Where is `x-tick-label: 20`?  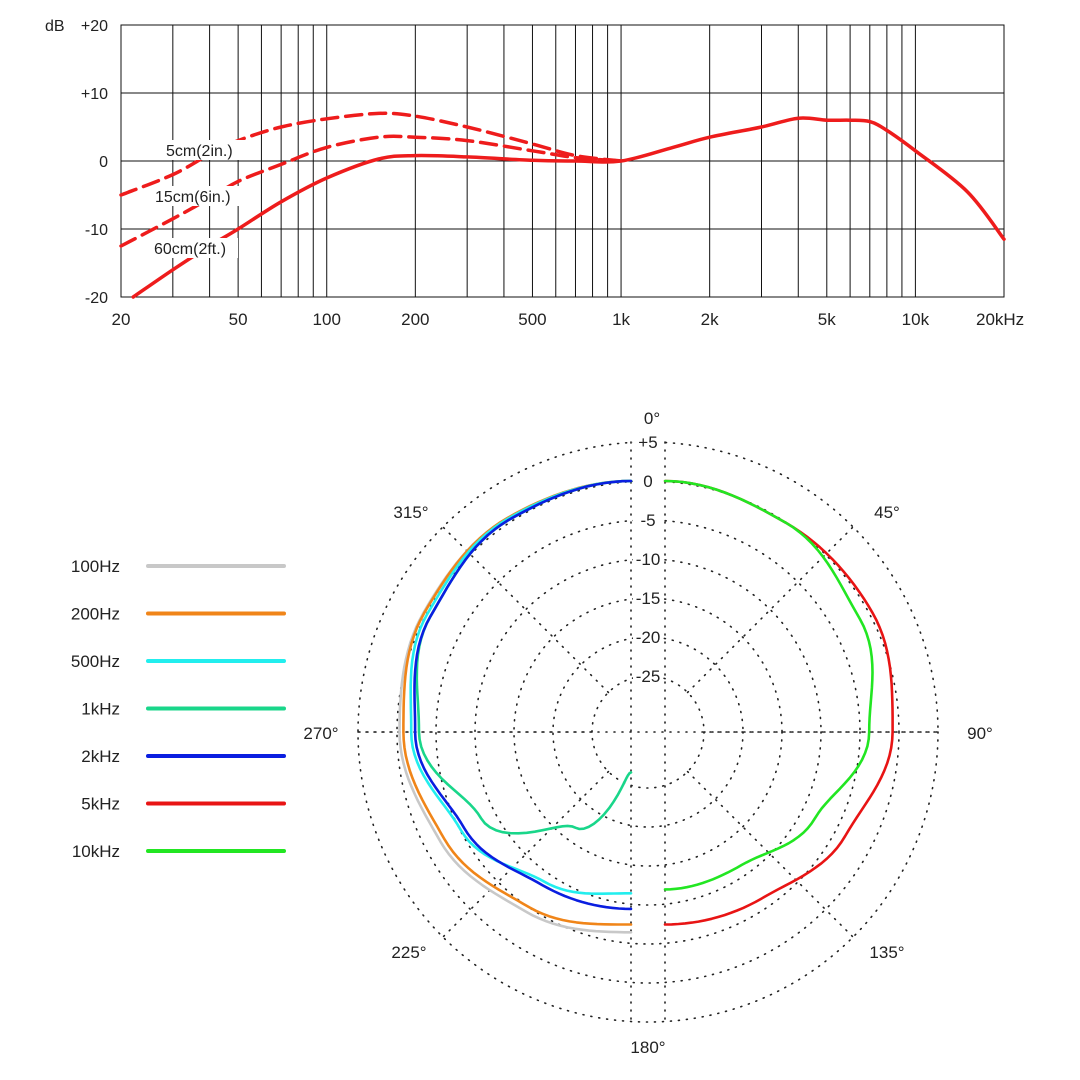
x-tick-label: 20 is located at coordinates (121, 319).